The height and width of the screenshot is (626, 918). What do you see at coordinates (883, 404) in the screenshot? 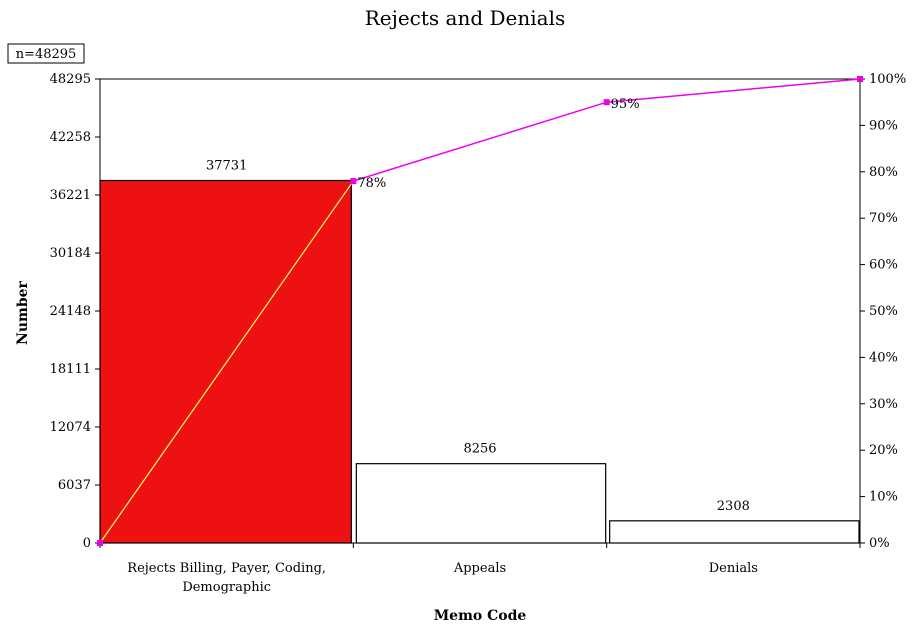
I see `pct-tick-label-3: 30%` at bounding box center [883, 404].